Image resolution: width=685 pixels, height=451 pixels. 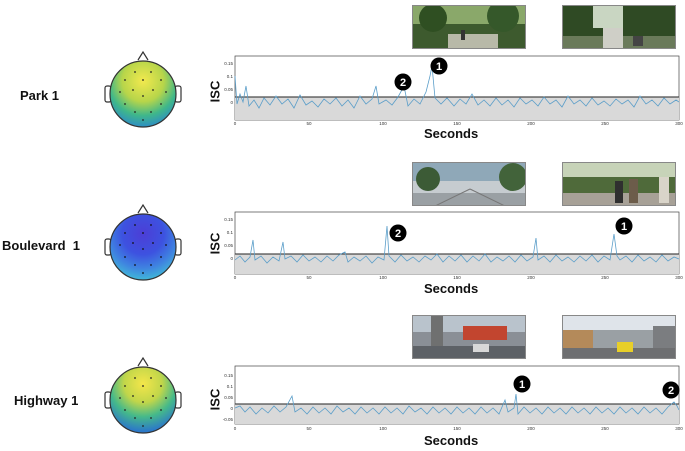 I want to click on row2-xtick-150: 150, so click(x=457, y=277).